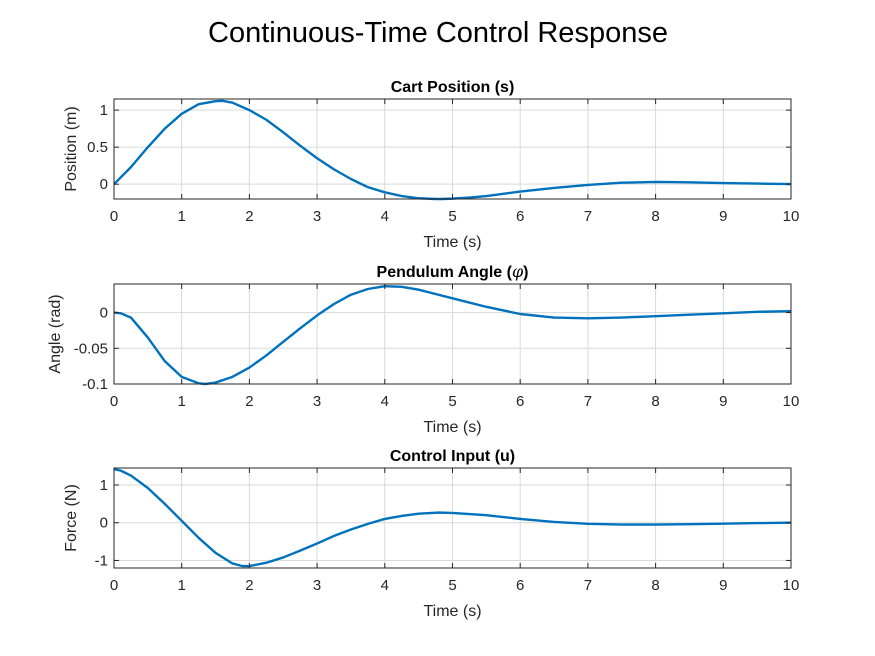  Describe the element at coordinates (104, 523) in the screenshot. I see `control-input-y-tick-label: 0` at that location.